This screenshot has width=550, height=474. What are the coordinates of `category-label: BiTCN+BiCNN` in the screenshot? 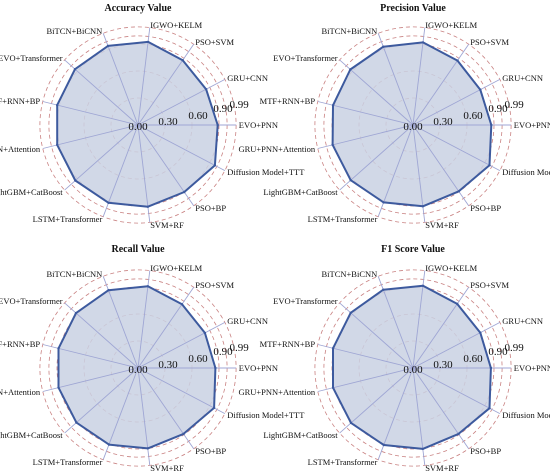 It's located at (349, 274).